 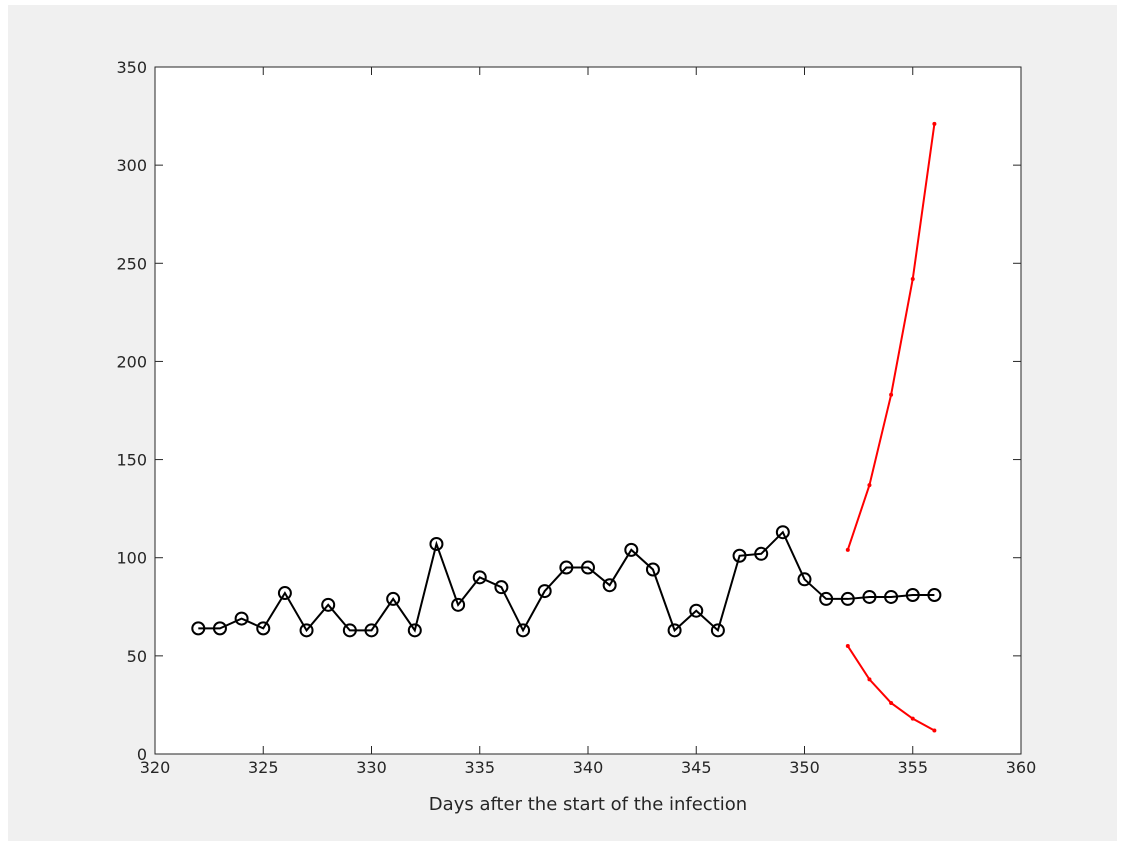 I want to click on x-tick-label: 340, so click(x=588, y=767).